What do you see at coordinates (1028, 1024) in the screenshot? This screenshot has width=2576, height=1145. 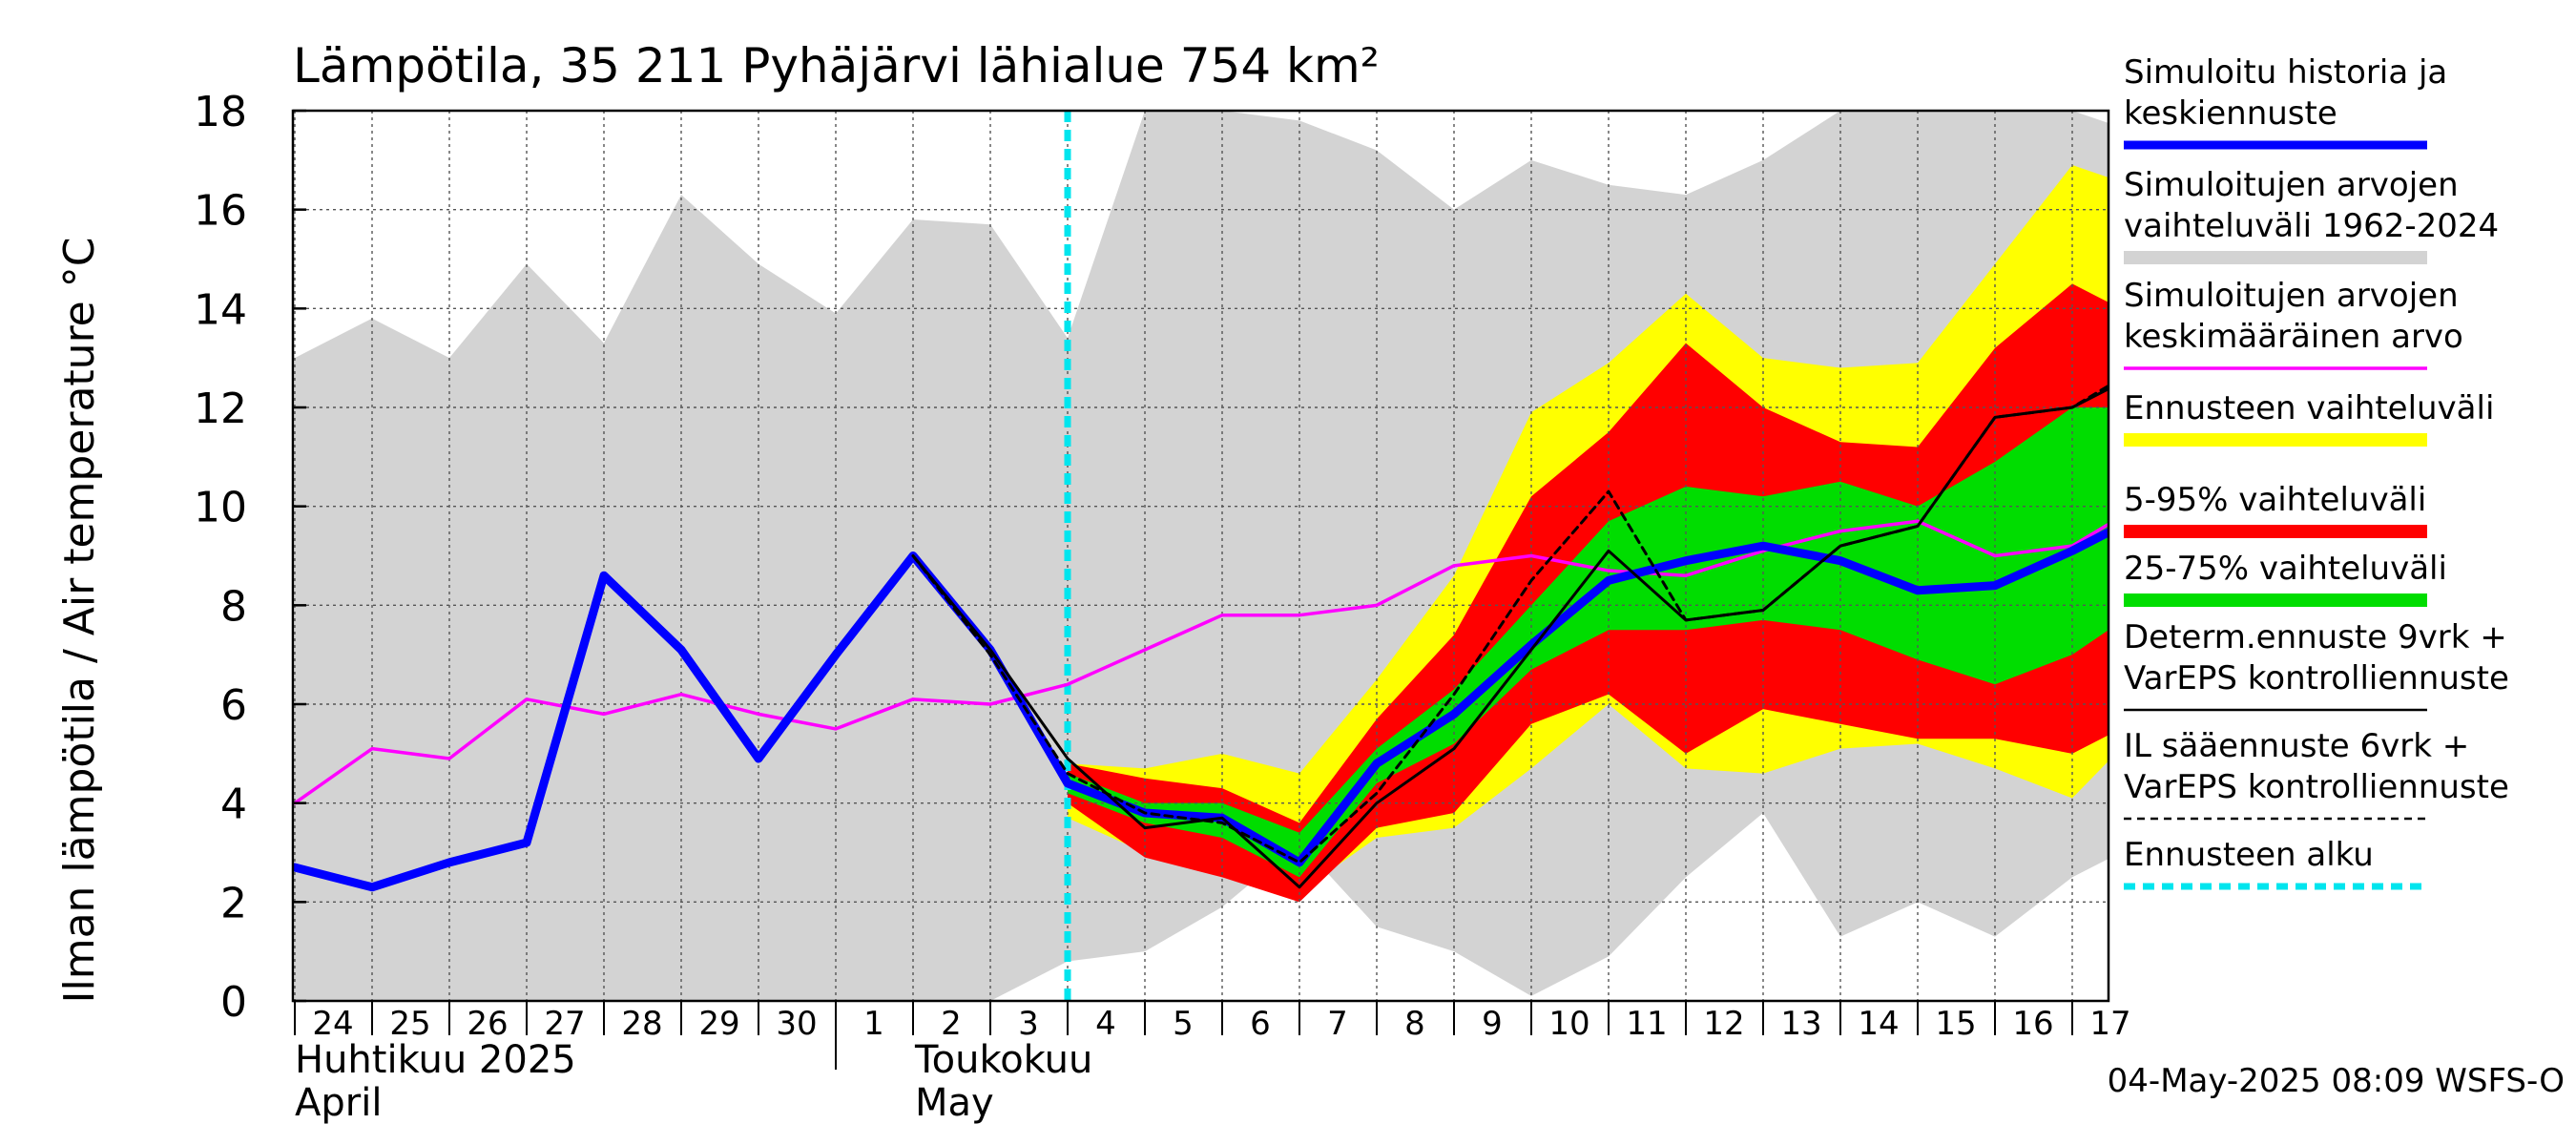 I see `x-tick-label: 3` at bounding box center [1028, 1024].